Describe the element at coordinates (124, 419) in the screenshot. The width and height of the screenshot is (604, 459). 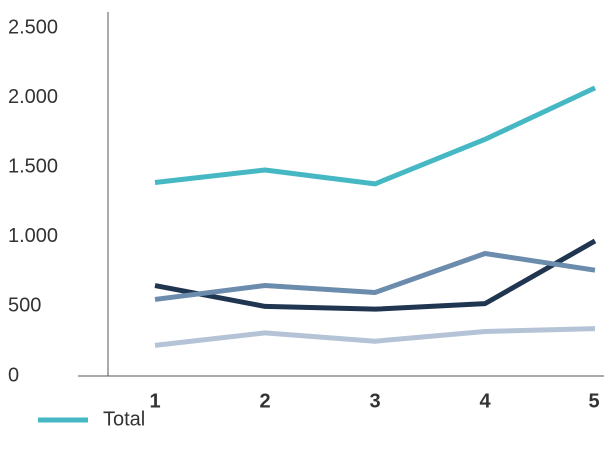
I see `legend-label: Total` at that location.